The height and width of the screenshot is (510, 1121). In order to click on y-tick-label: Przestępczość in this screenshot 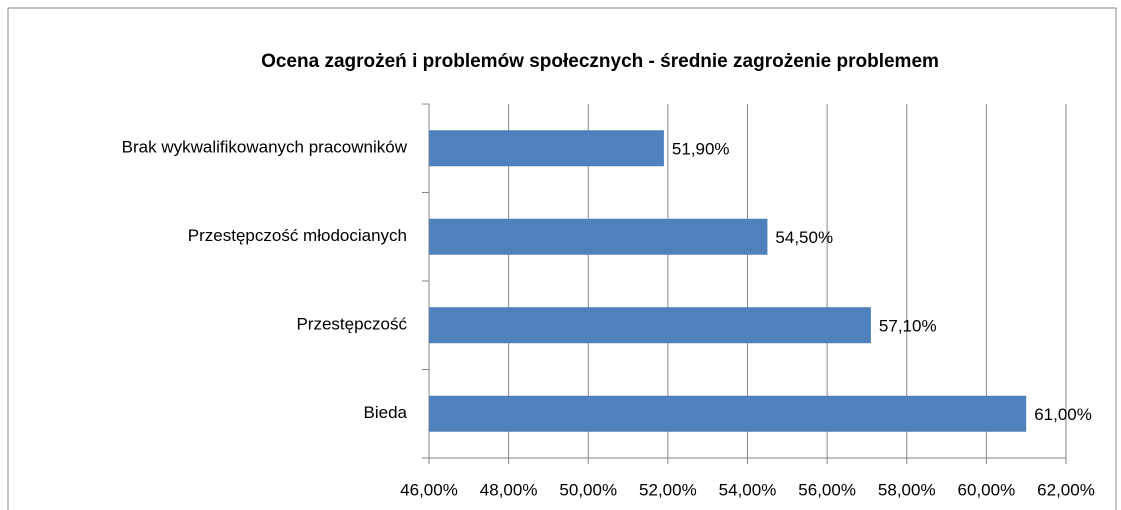, I will do `click(351, 324)`.